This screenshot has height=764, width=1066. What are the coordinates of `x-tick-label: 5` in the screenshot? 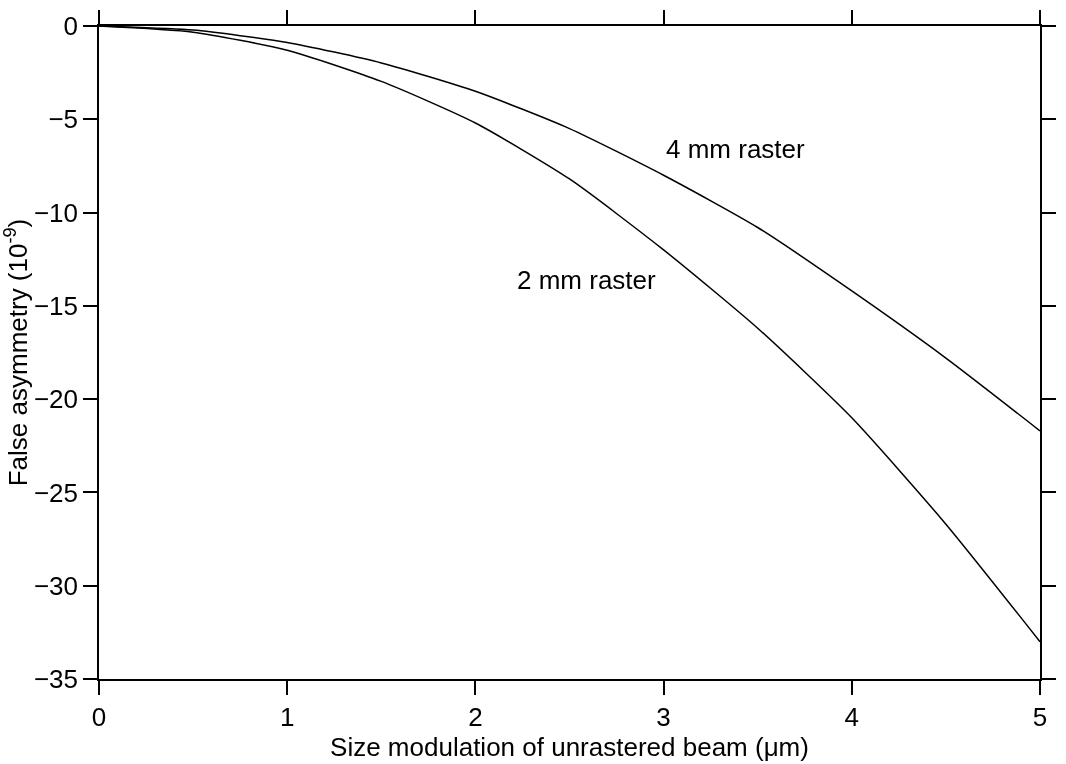 It's located at (1040, 716).